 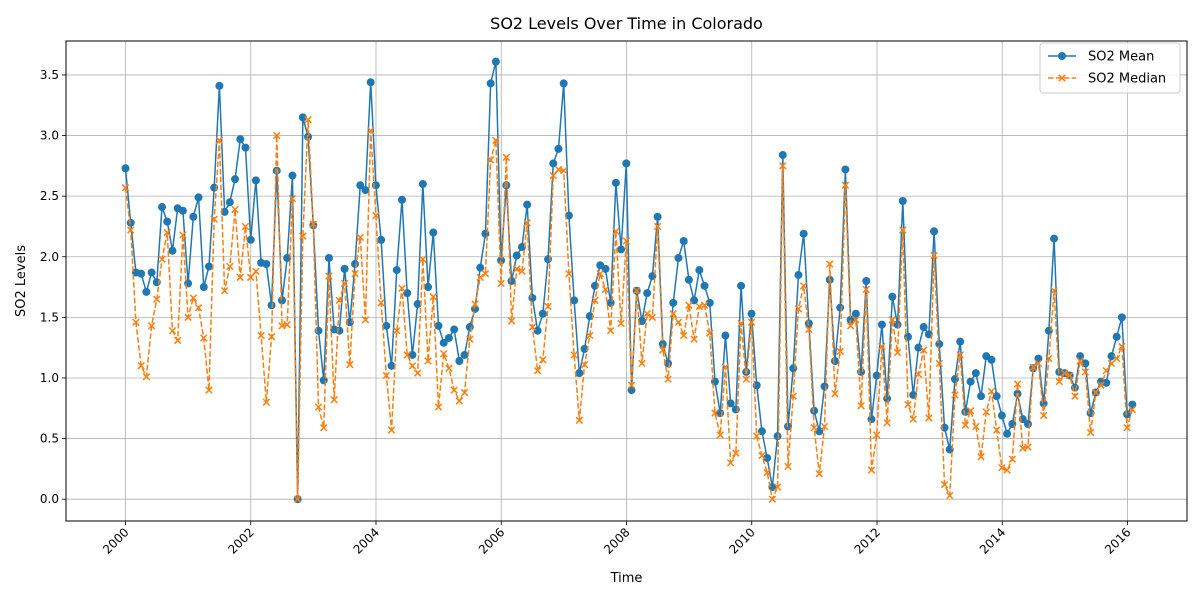 What do you see at coordinates (626, 23) in the screenshot?
I see `chart-title: SO2 Levels Over Time in Colorado` at bounding box center [626, 23].